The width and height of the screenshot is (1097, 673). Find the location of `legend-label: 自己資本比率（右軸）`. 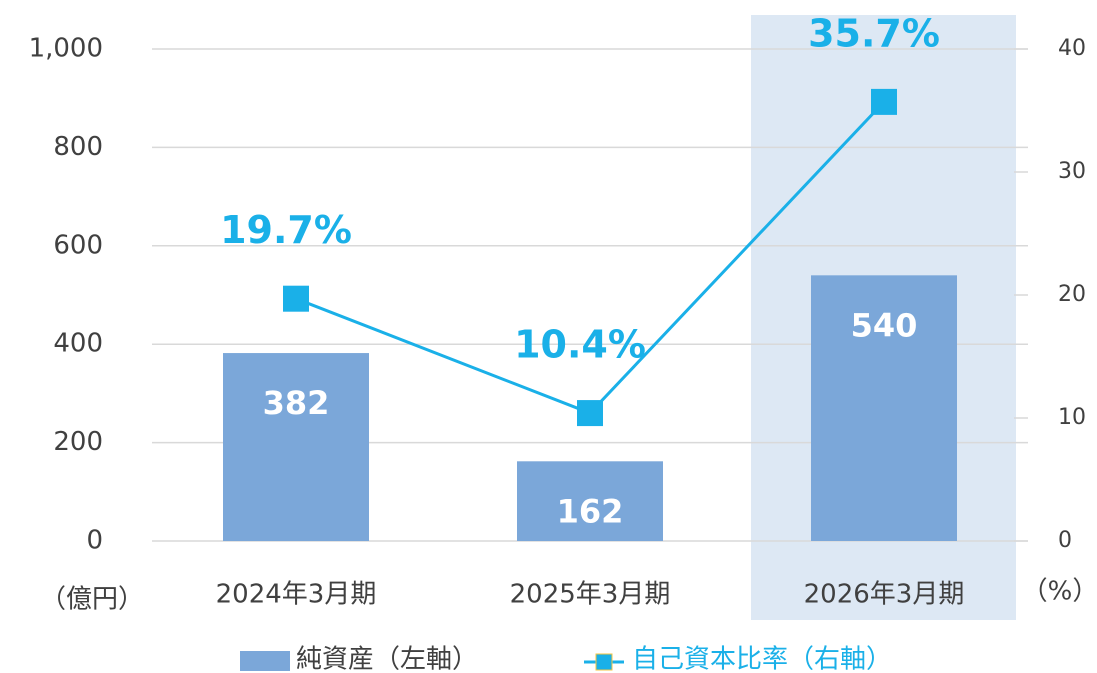

legend-label: 自己資本比率（右軸） is located at coordinates (762, 659).